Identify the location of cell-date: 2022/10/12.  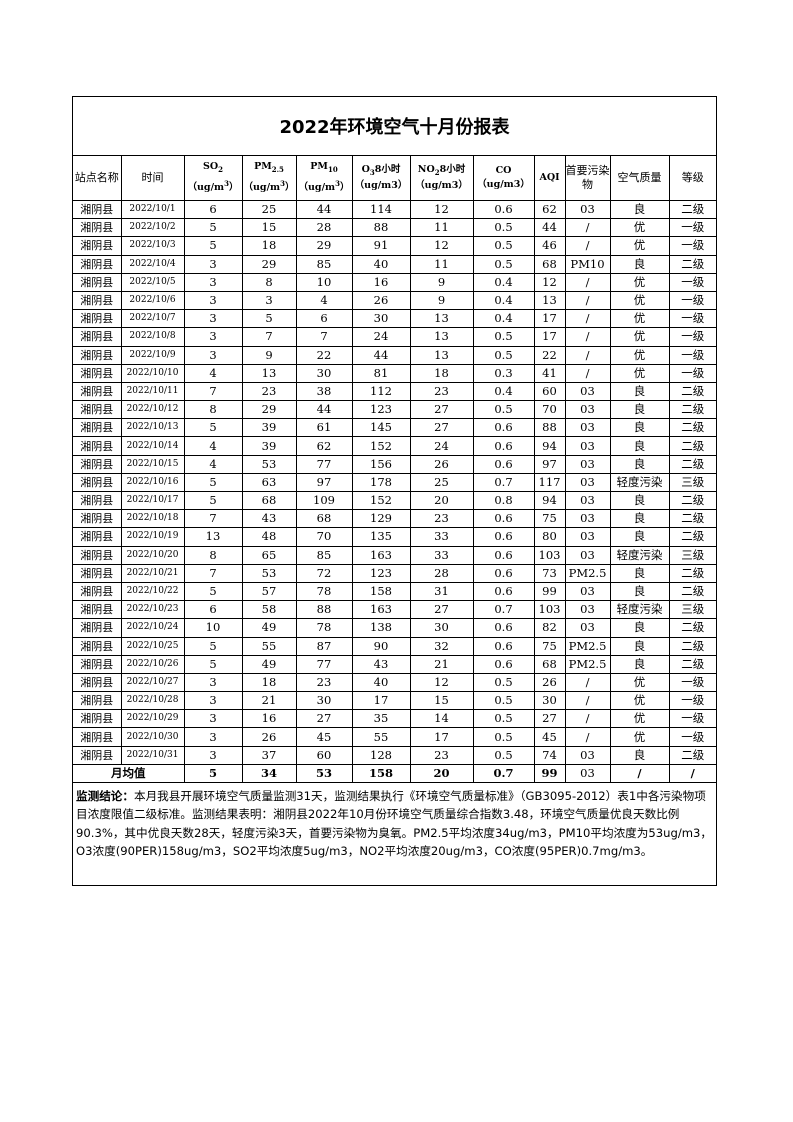
(152, 410).